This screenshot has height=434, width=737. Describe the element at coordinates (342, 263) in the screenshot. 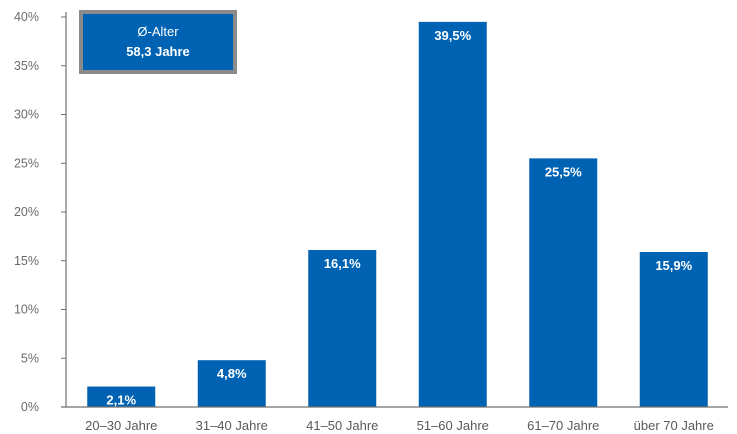

I see `bar-value-label: 16,1%` at that location.